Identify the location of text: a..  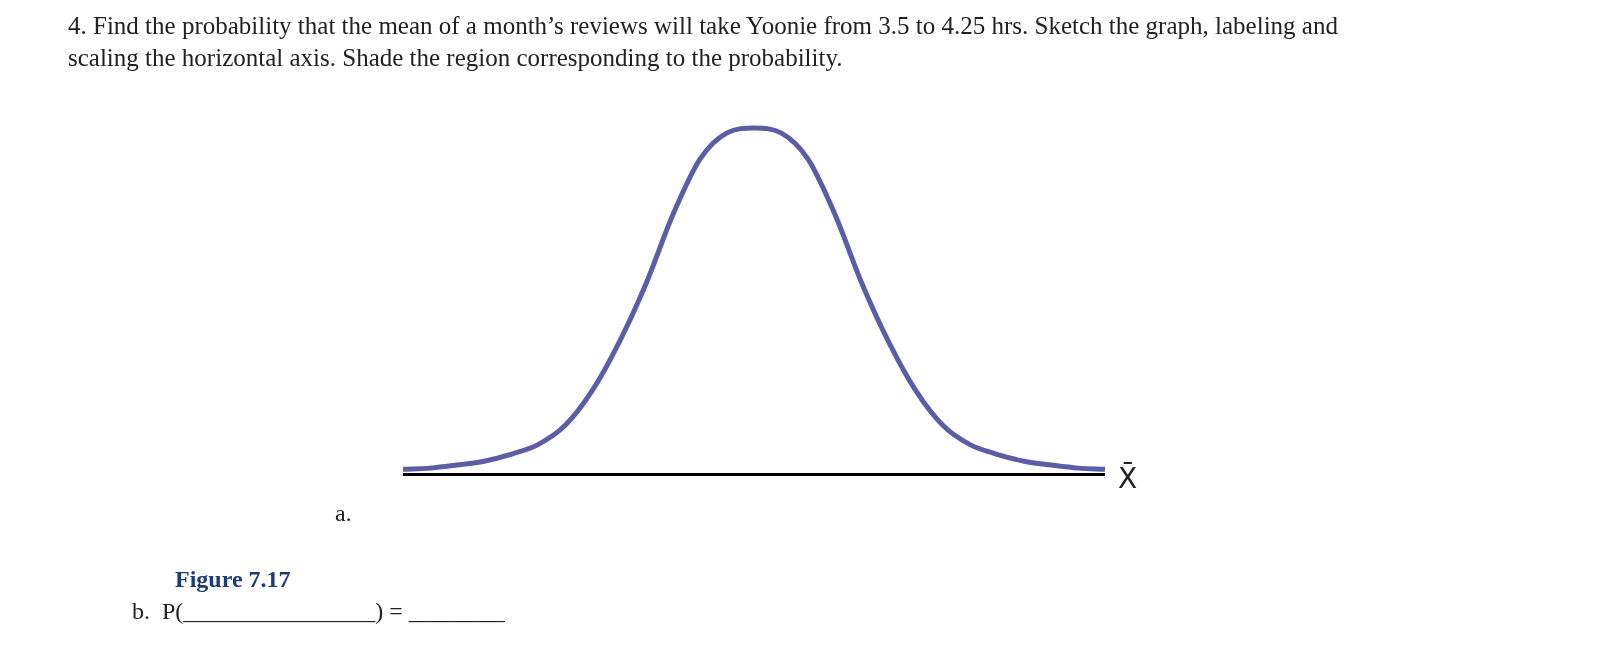
(343, 513).